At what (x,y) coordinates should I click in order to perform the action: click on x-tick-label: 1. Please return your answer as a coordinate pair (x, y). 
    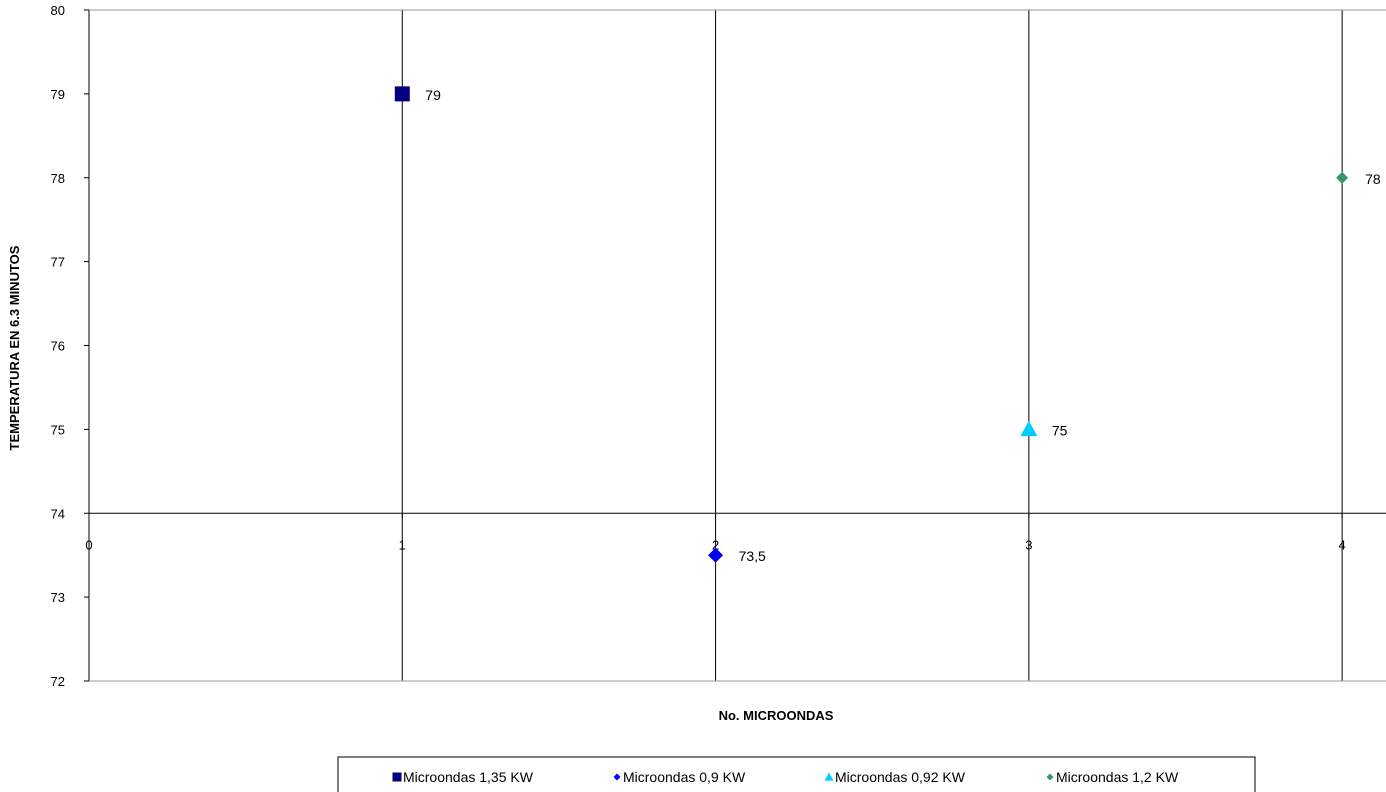
    Looking at the image, I should click on (402, 544).